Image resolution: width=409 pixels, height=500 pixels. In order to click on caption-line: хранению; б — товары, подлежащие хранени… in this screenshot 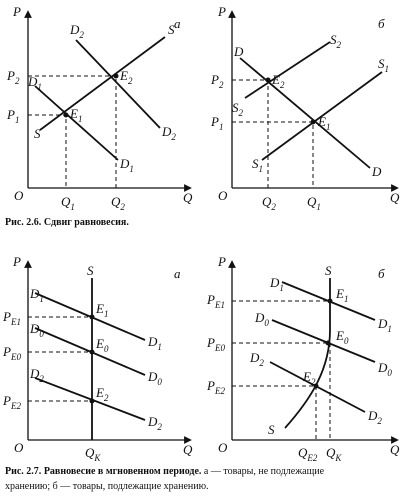, I will do `click(107, 486)`.